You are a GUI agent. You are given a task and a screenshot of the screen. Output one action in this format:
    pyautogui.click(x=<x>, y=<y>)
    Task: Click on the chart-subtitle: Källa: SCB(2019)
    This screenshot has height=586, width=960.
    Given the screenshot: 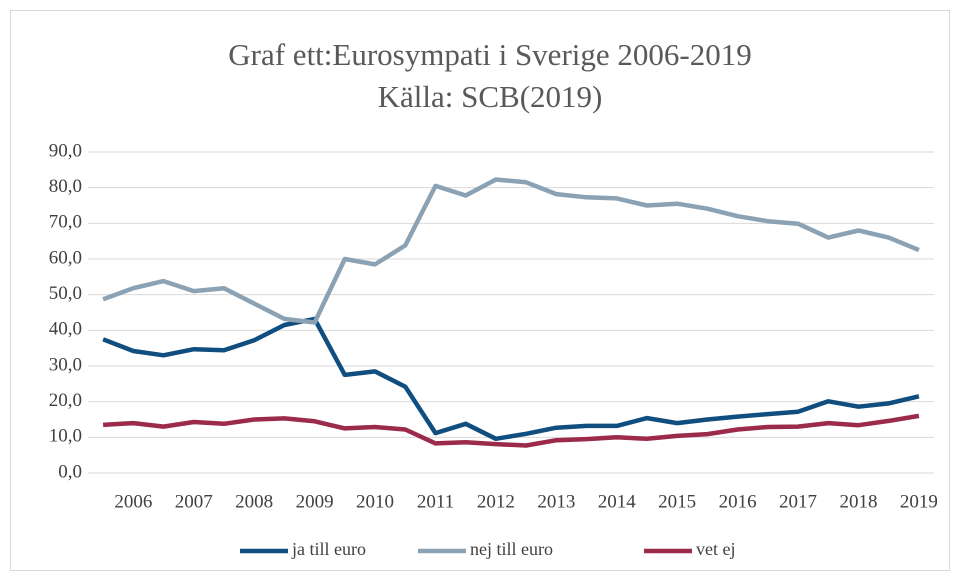 What is the action you would take?
    pyautogui.click(x=490, y=96)
    